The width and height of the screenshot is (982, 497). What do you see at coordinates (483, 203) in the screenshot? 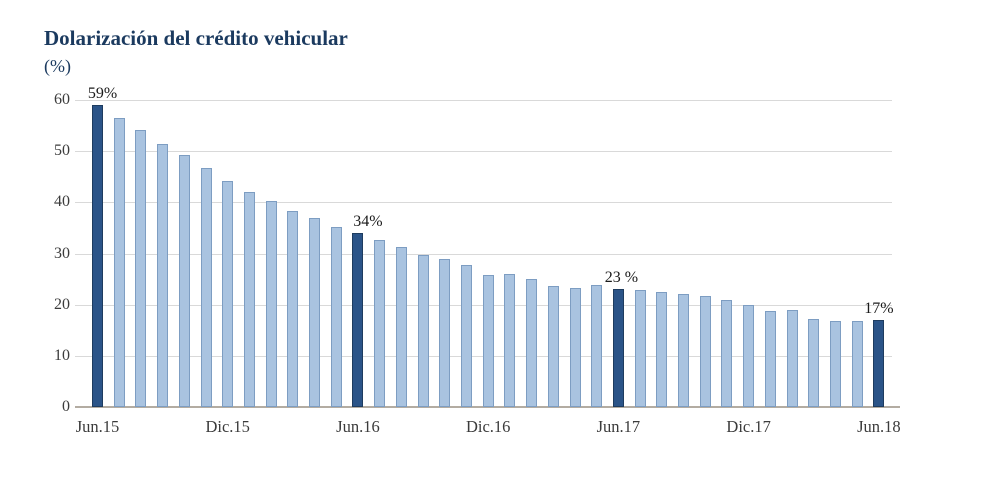
I see `gridline-y40` at bounding box center [483, 203].